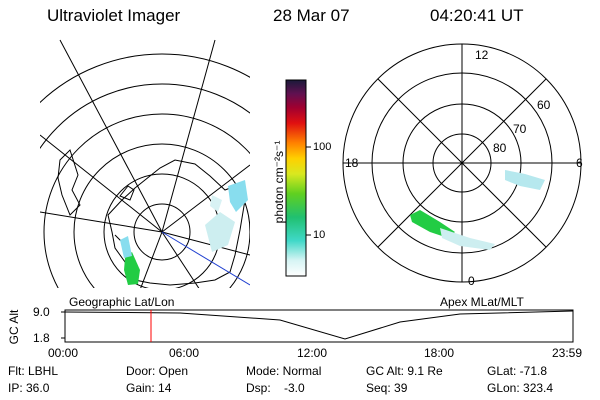 The width and height of the screenshot is (600, 400). I want to click on apex-map-label: Apex MLat/MLT, so click(482, 302).